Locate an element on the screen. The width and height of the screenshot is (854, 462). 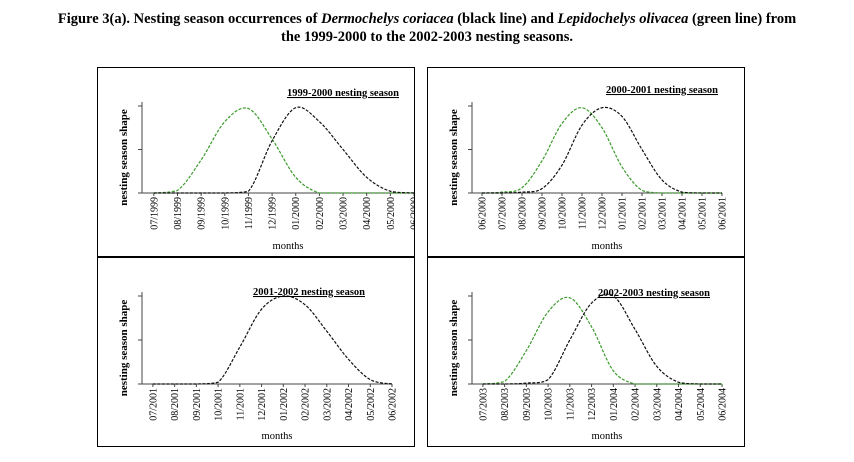
chart-title: 2001-2002 nesting season is located at coordinates (309, 292).